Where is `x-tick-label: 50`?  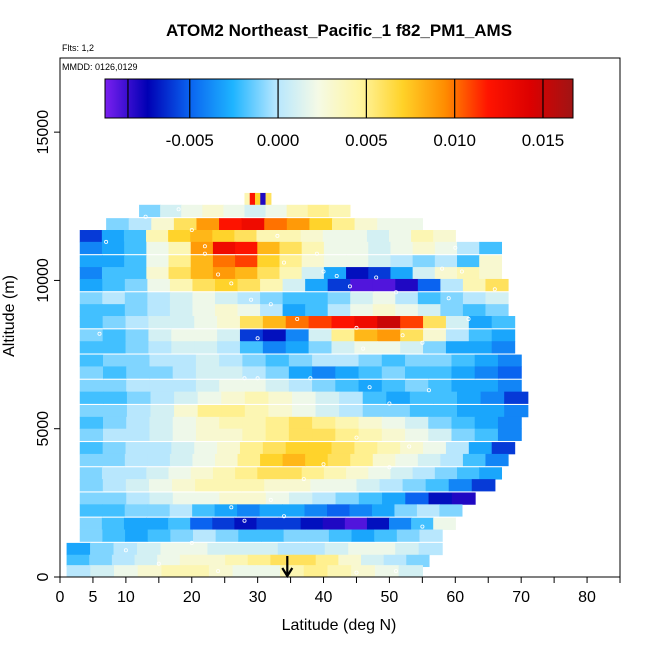 x-tick-label: 50 is located at coordinates (390, 597).